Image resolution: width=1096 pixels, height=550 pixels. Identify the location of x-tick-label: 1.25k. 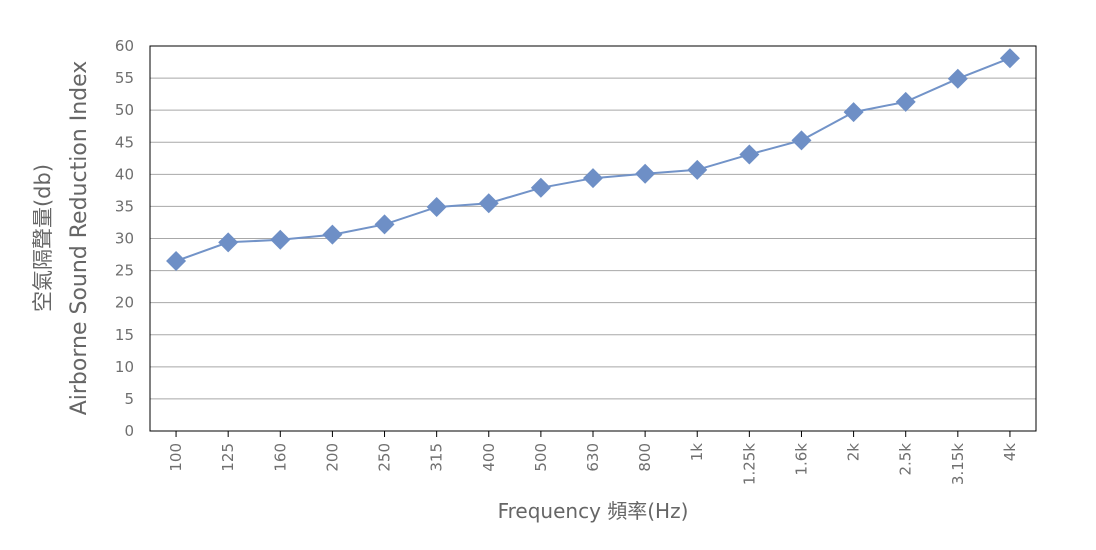
(749, 464).